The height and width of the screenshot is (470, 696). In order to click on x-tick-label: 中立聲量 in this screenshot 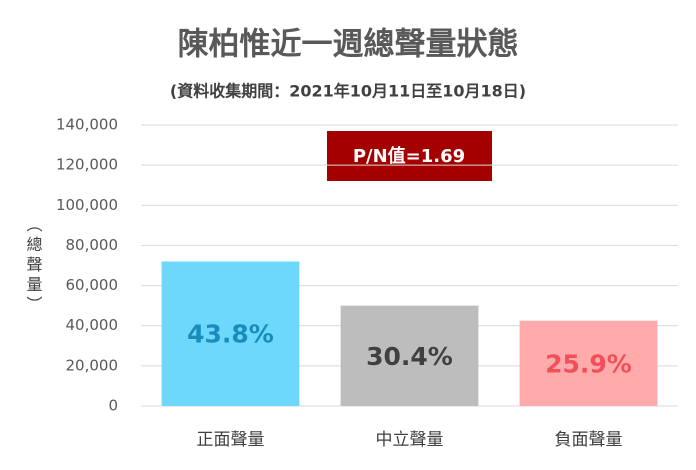, I will do `click(410, 440)`.